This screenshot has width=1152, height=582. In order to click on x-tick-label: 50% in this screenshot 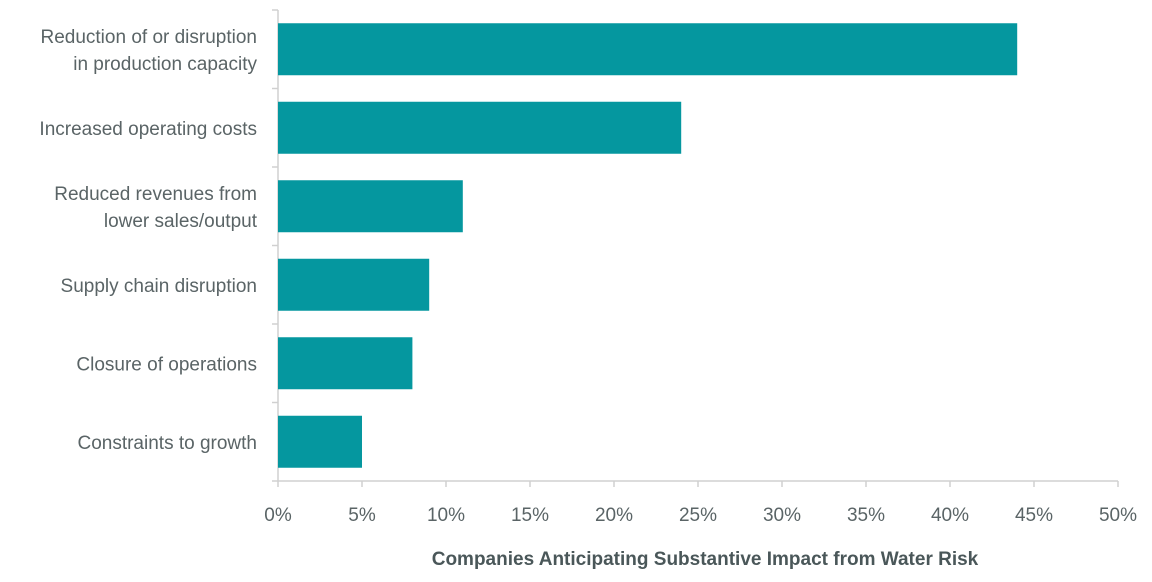, I will do `click(1118, 515)`.